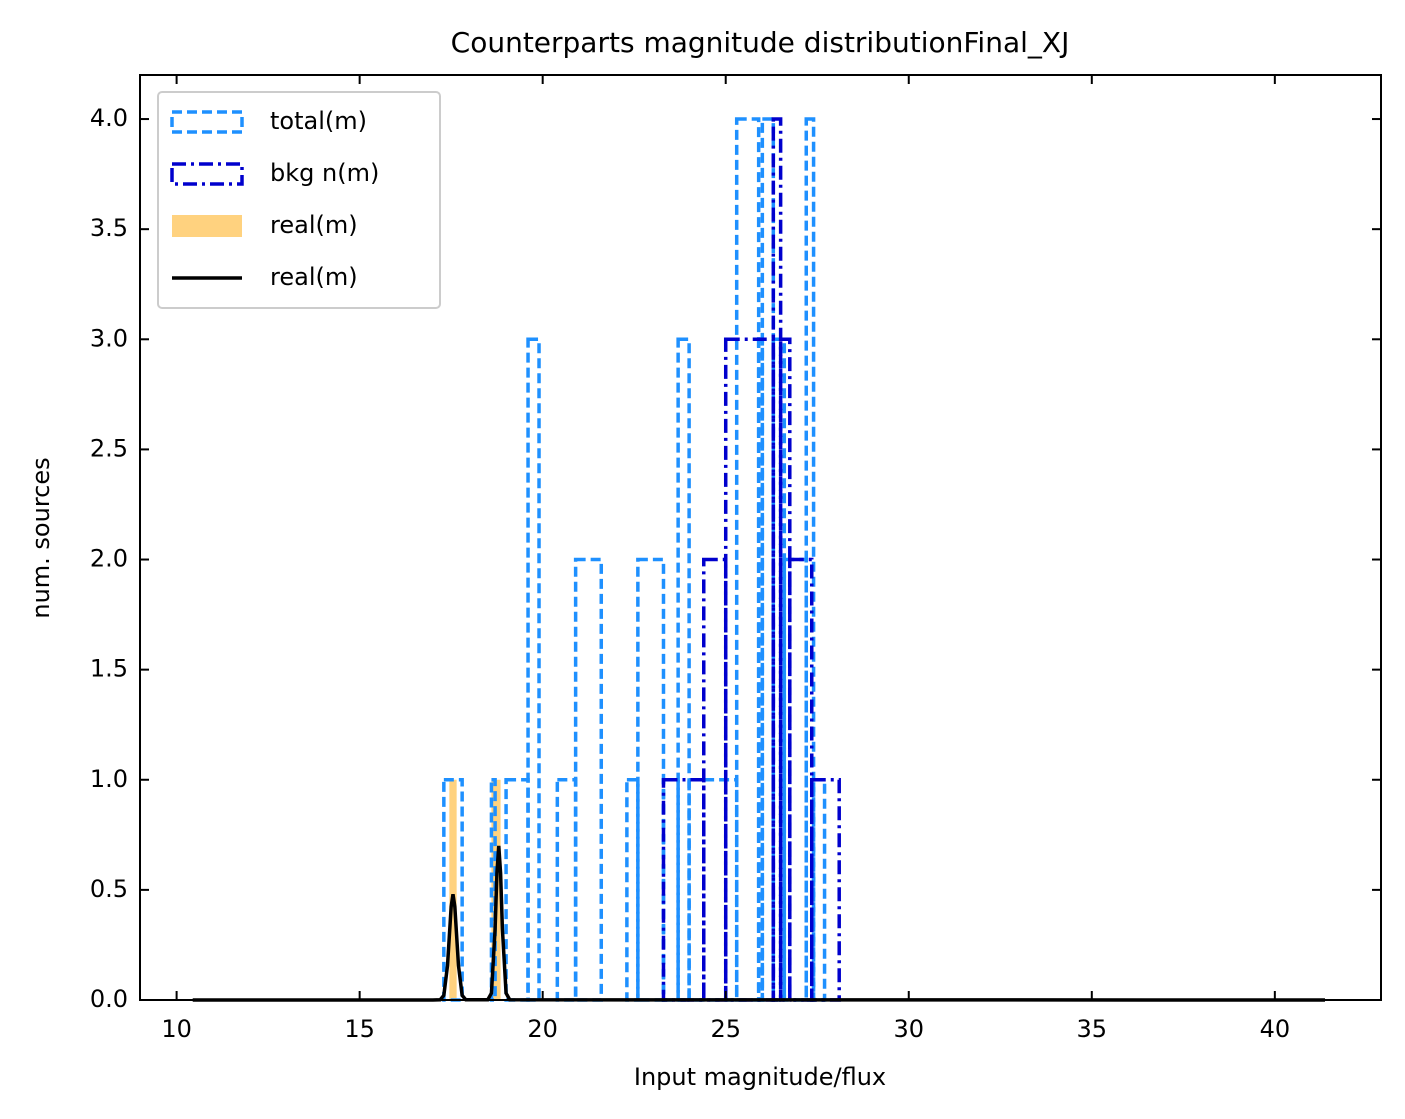 This screenshot has height=1119, width=1405. What do you see at coordinates (109, 448) in the screenshot?
I see `y-tick-label: 2.5` at bounding box center [109, 448].